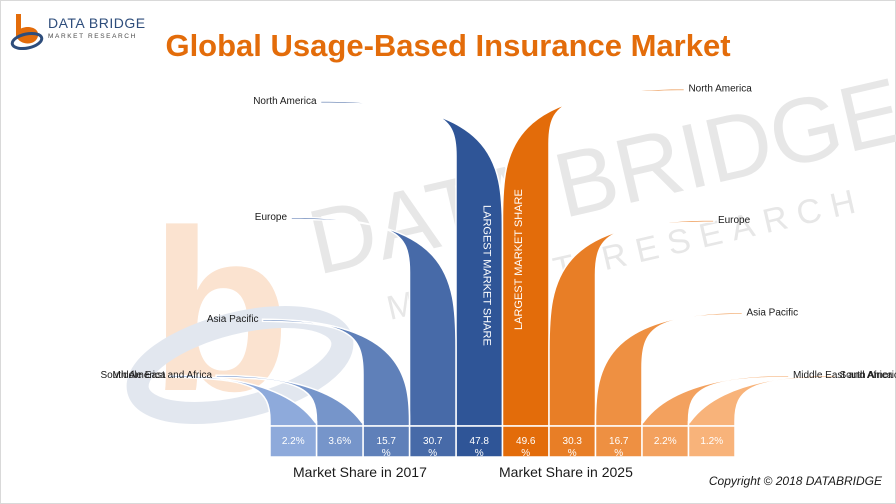  What do you see at coordinates (360, 472) in the screenshot?
I see `series-label-2017: Market Share in 2017` at bounding box center [360, 472].